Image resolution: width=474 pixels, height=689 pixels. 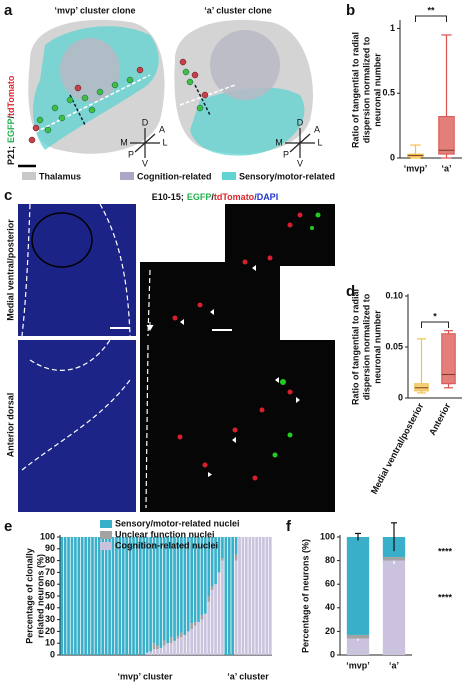 What do you see at coordinates (435, 324) in the screenshot?
I see `significance-bracket` at bounding box center [435, 324].